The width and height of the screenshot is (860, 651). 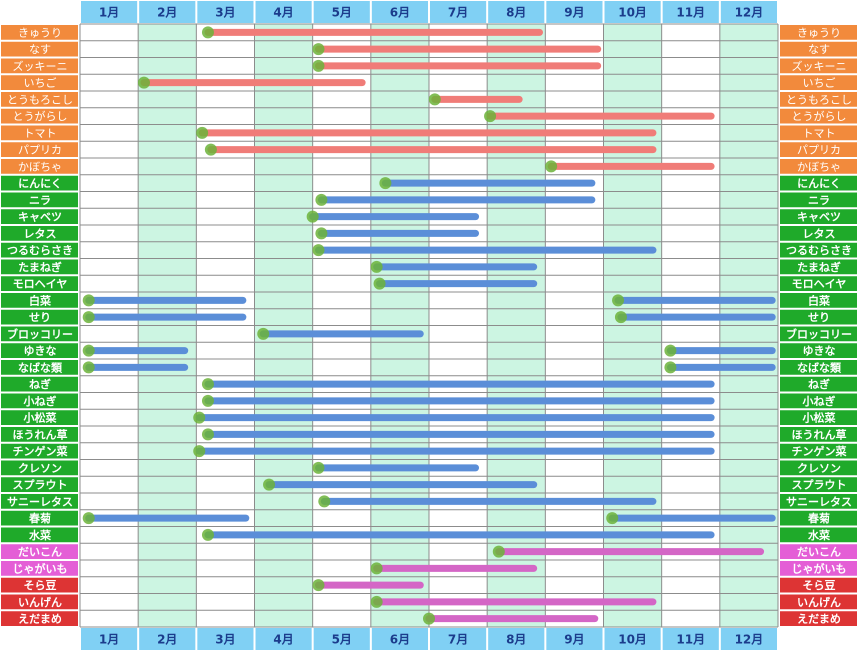 I want to click on row-label: チンゲン菜, so click(x=41, y=451).